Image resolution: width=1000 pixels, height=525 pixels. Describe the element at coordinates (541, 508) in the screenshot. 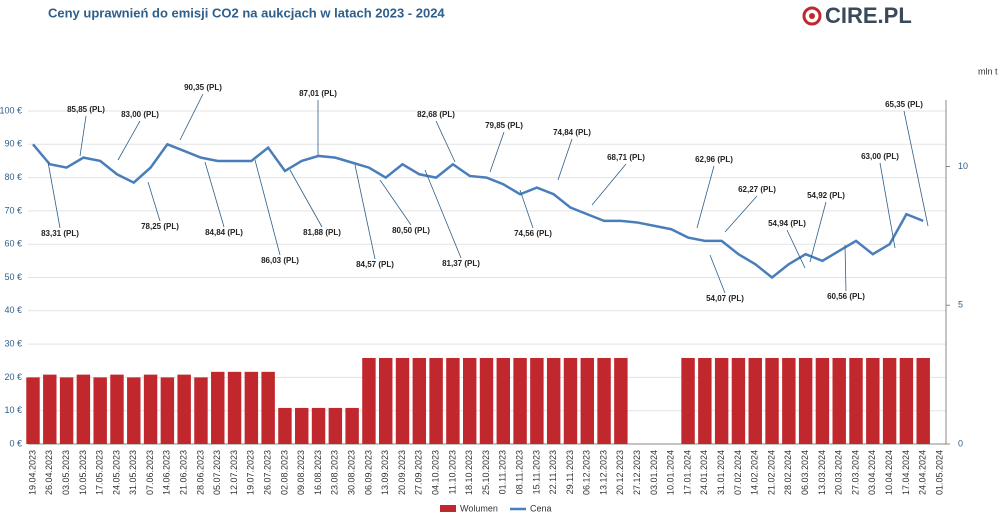

I see `legend-label: Cena` at that location.